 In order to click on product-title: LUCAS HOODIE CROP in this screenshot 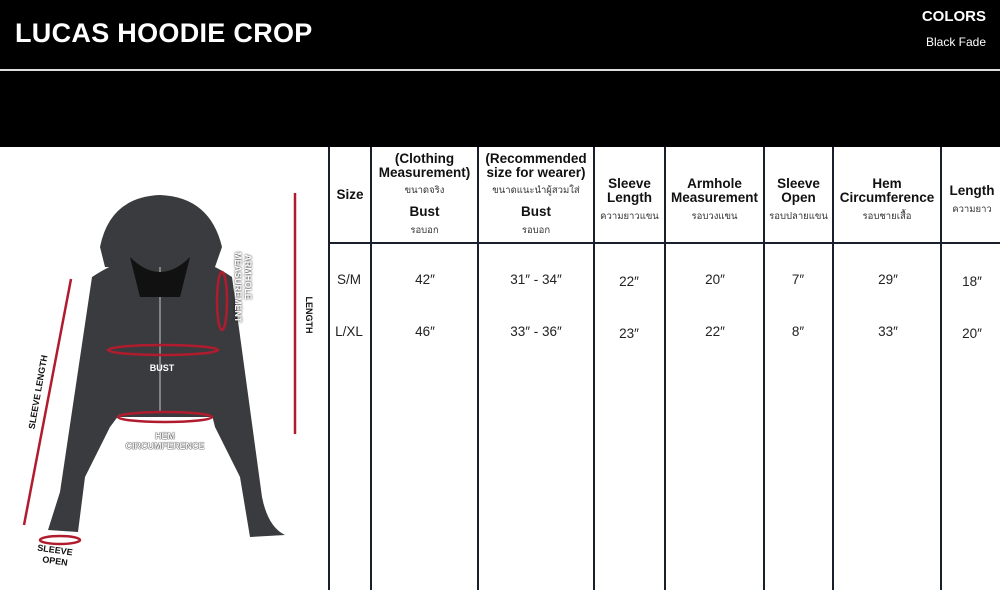, I will do `click(164, 33)`.